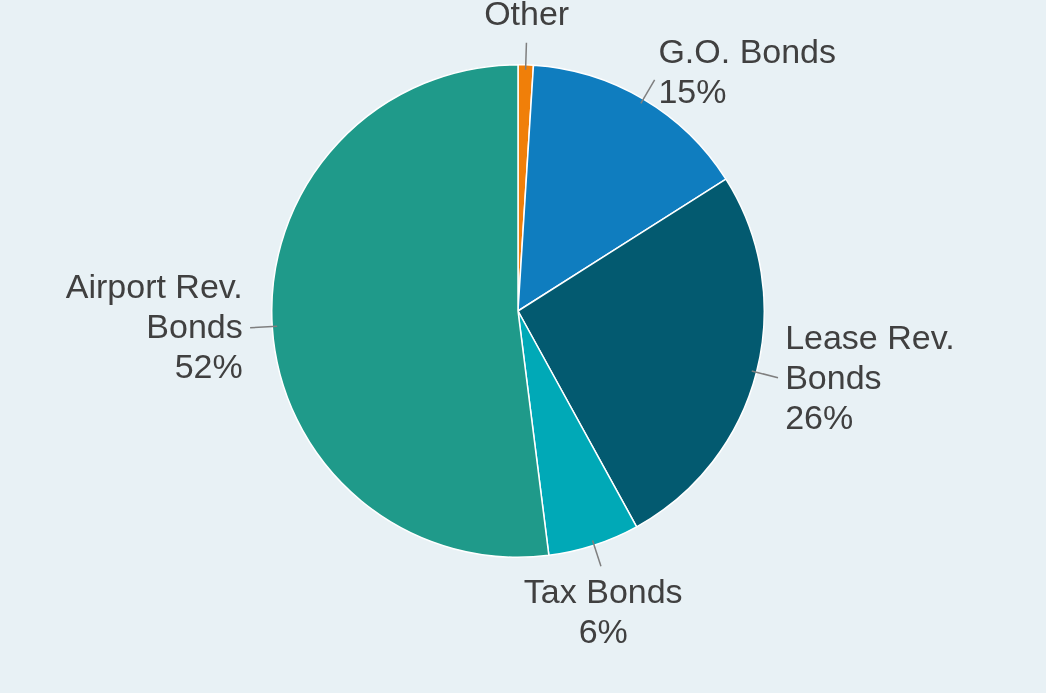 Image resolution: width=1046 pixels, height=693 pixels. Describe the element at coordinates (747, 50) in the screenshot. I see `slice-label: G.O. Bonds` at that location.